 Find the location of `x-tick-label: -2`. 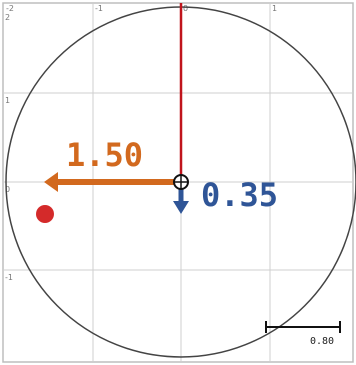

x-tick-label: -2 is located at coordinates (10, 8).